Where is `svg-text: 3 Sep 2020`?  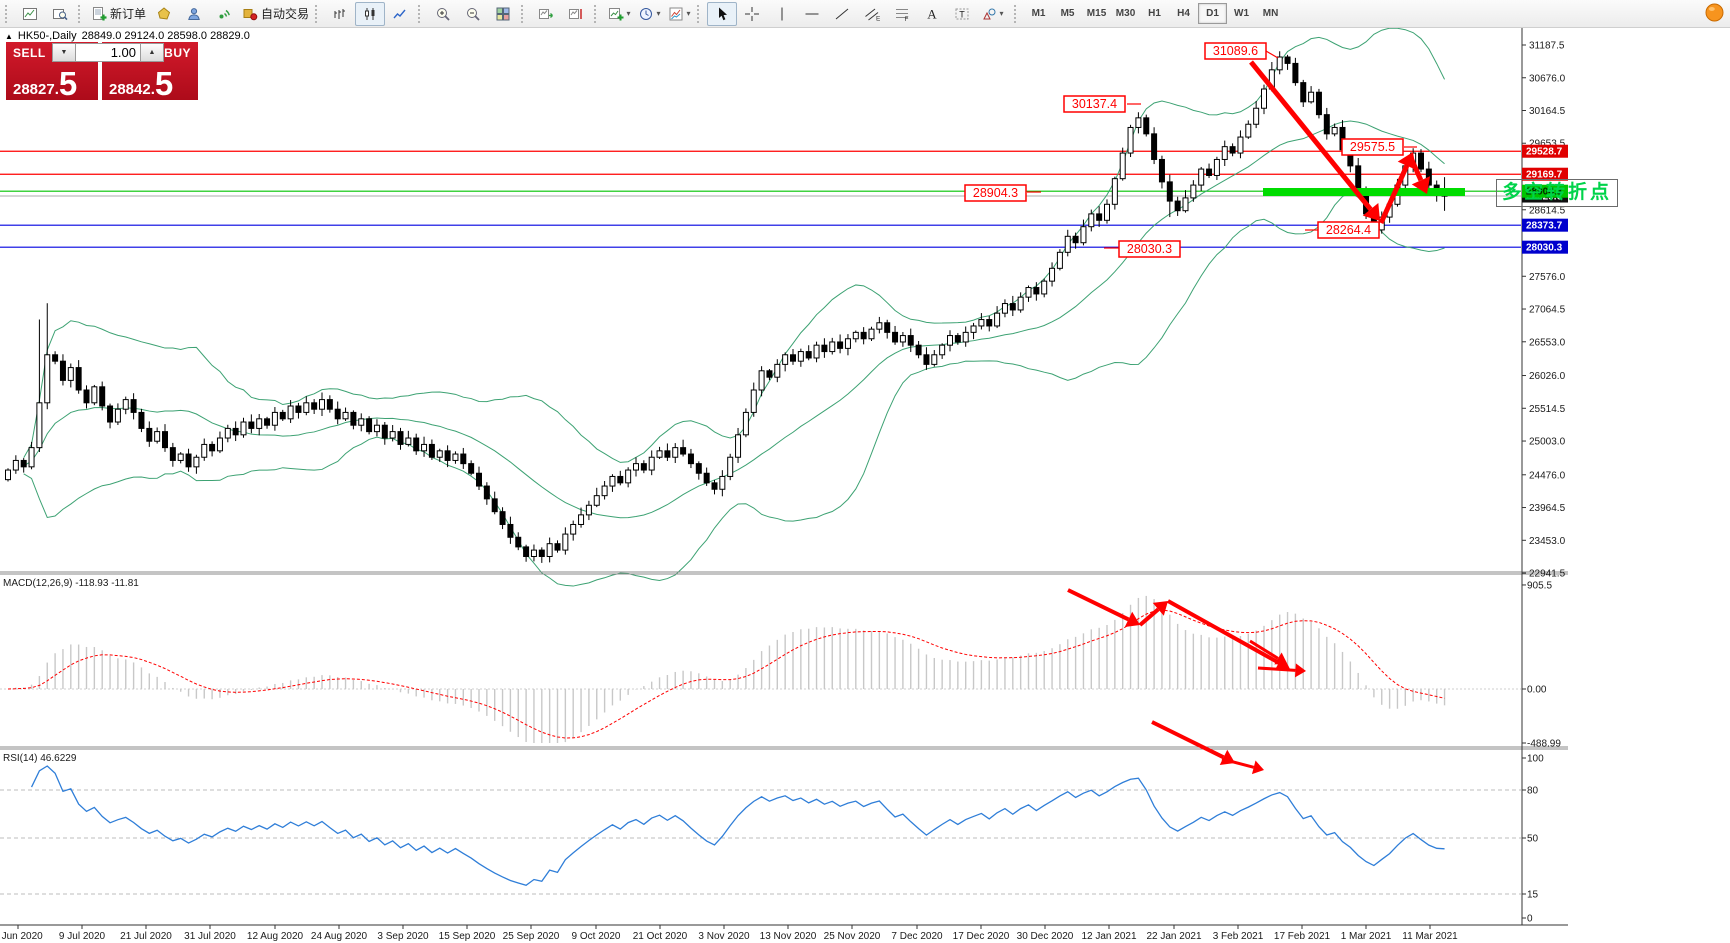
svg-text: 3 Sep 2020 is located at coordinates (403, 936).